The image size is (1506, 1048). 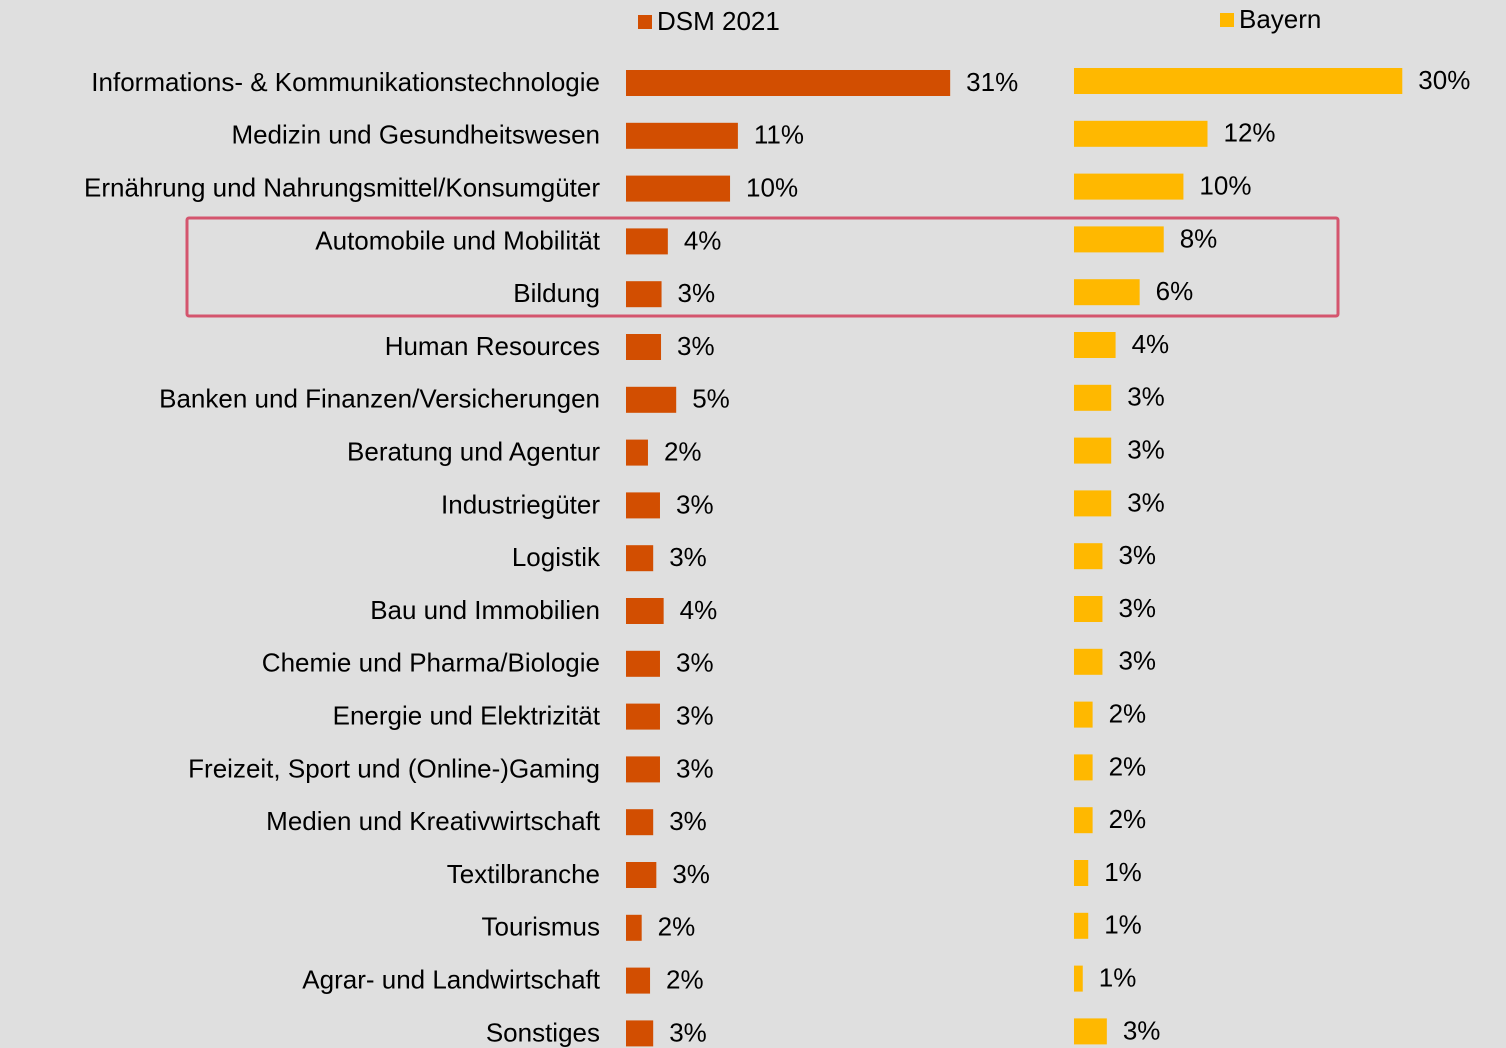 What do you see at coordinates (473, 451) in the screenshot?
I see `category-label: Beratung und Agentur` at bounding box center [473, 451].